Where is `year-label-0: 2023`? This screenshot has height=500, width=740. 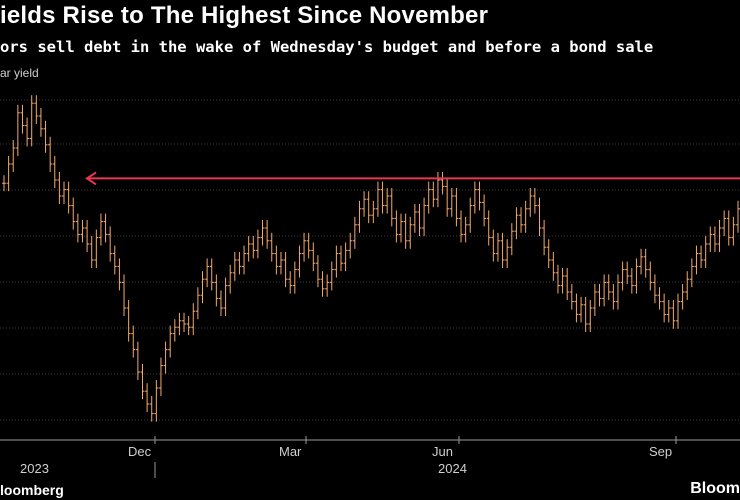
year-label-0: 2023 is located at coordinates (34, 468).